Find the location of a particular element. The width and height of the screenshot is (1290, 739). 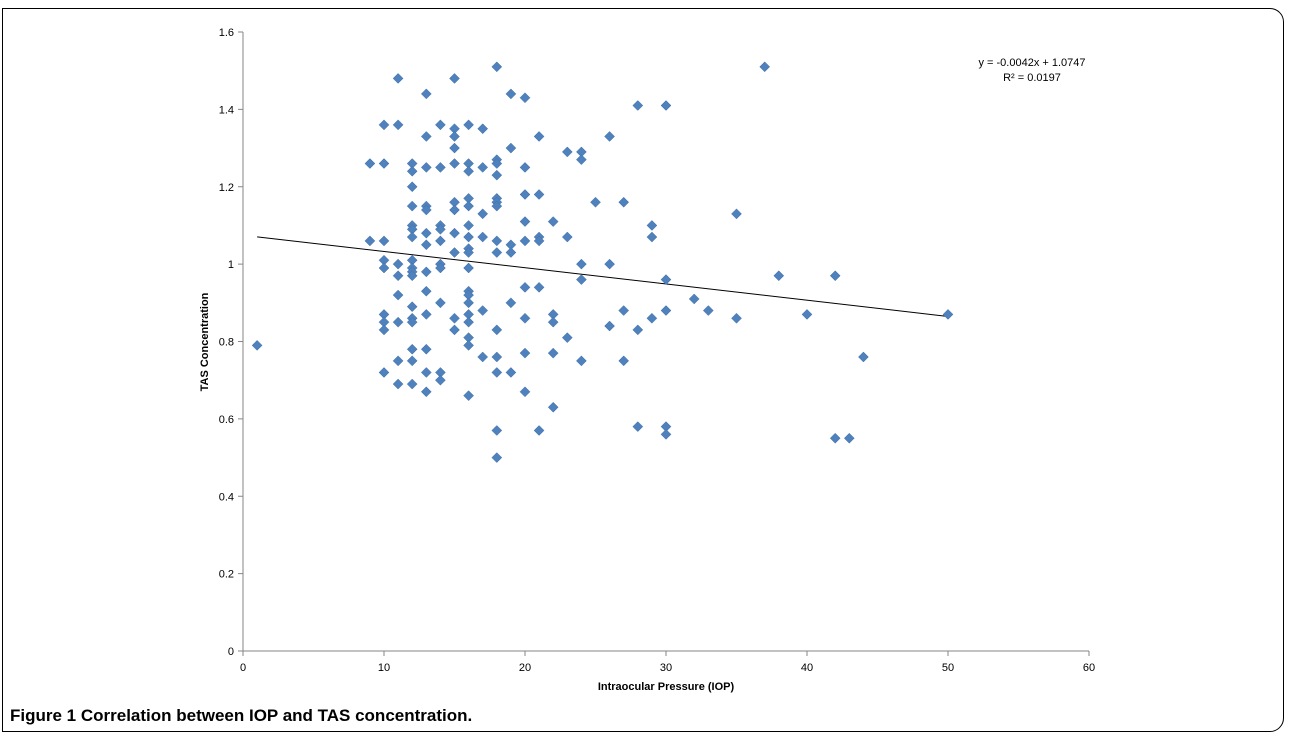

figure-caption-label: Figure 1 is located at coordinates (43, 715).